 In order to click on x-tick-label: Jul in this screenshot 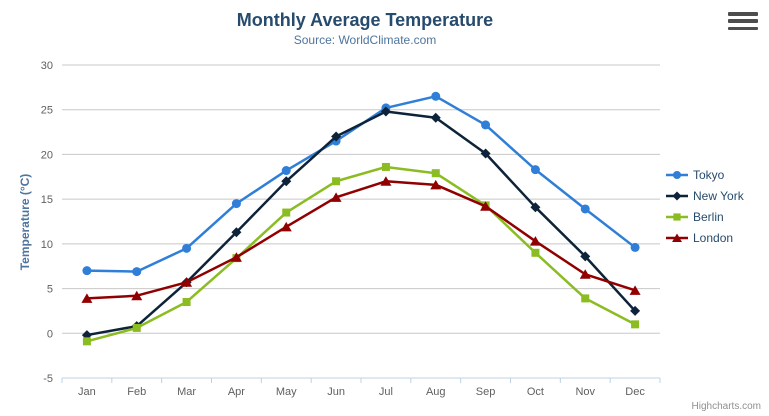, I will do `click(386, 392)`.